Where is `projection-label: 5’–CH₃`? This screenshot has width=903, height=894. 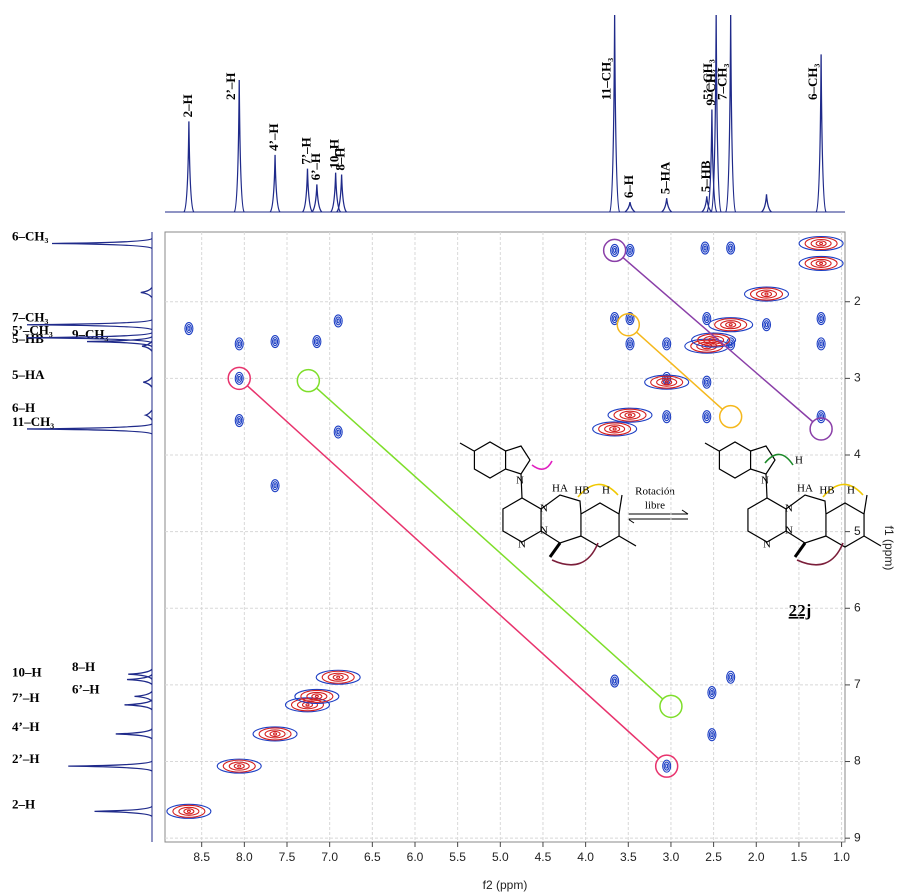 projection-label: 5’–CH₃ is located at coordinates (32, 330).